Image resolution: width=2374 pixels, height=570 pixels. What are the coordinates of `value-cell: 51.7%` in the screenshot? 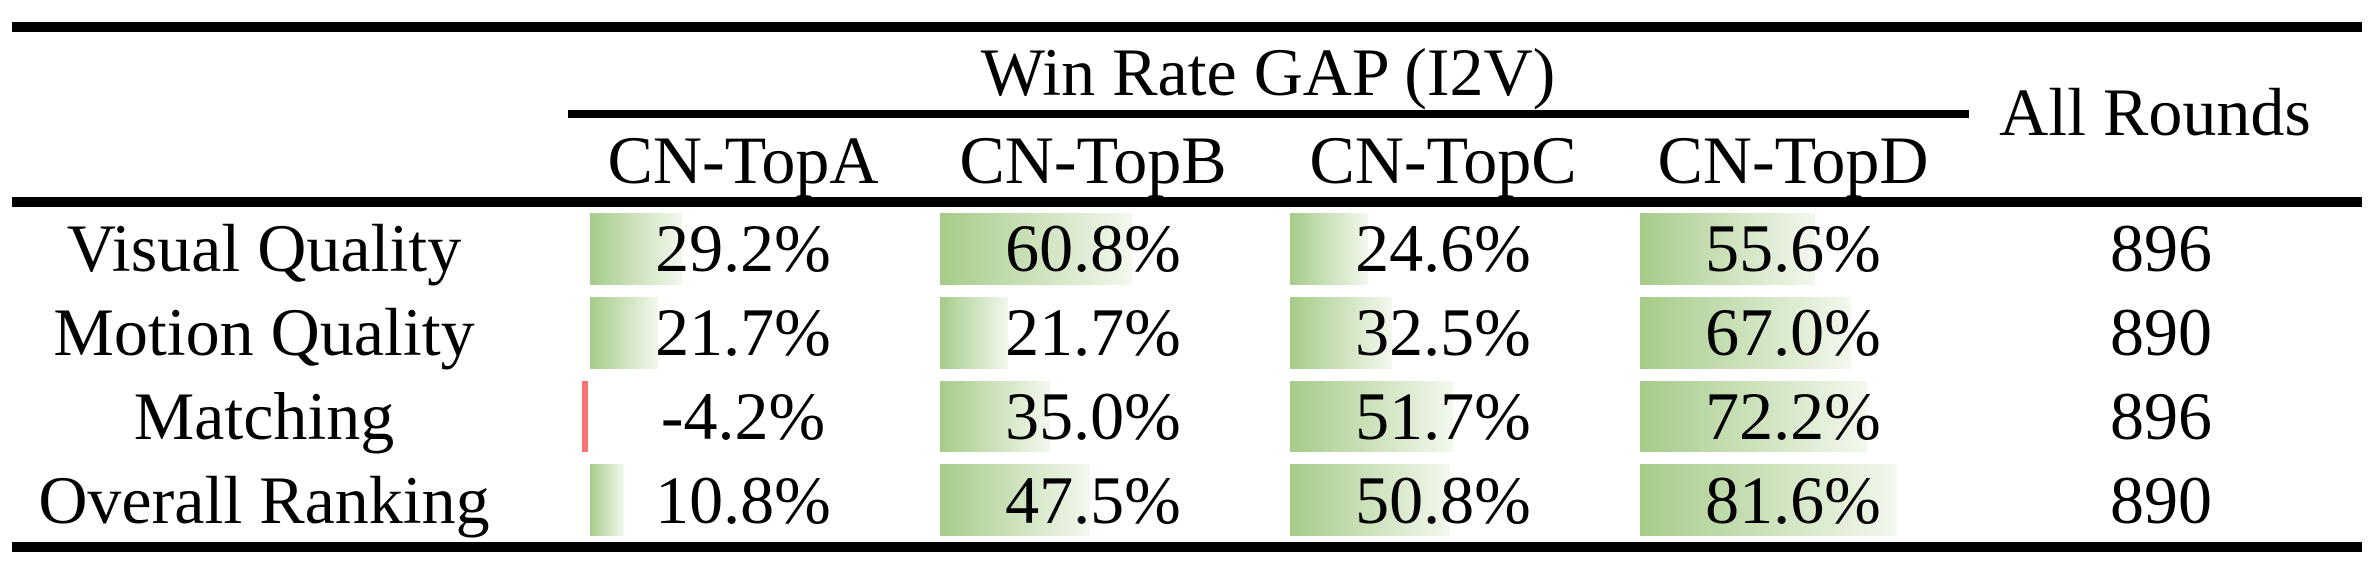 It's located at (1443, 417).